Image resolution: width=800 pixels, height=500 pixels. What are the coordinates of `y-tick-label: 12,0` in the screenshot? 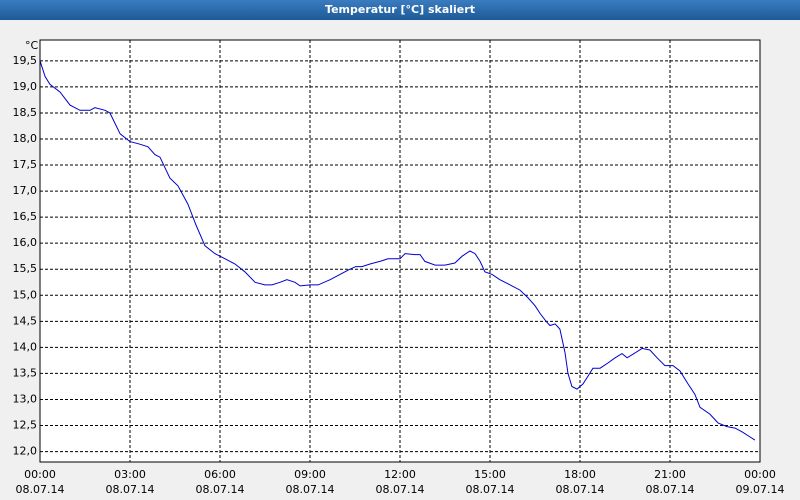 It's located at (25, 451).